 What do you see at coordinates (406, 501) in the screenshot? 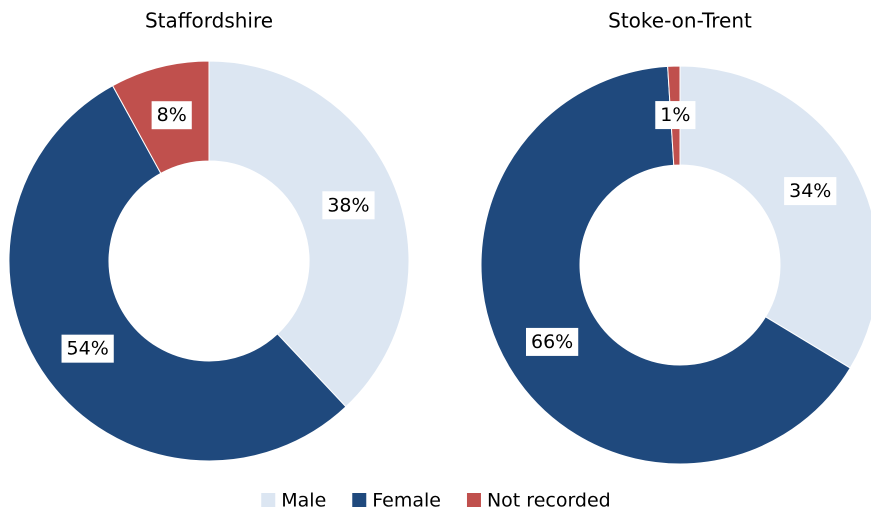
I see `legend-label: Female` at bounding box center [406, 501].